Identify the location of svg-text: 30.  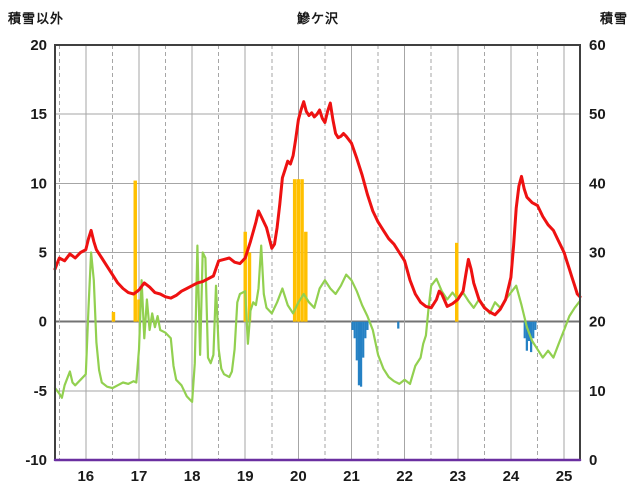
(597, 253).